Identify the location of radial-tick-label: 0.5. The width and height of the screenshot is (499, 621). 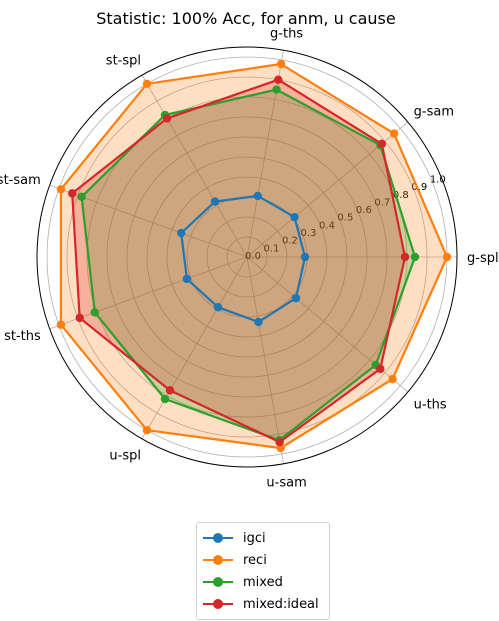
(345, 218).